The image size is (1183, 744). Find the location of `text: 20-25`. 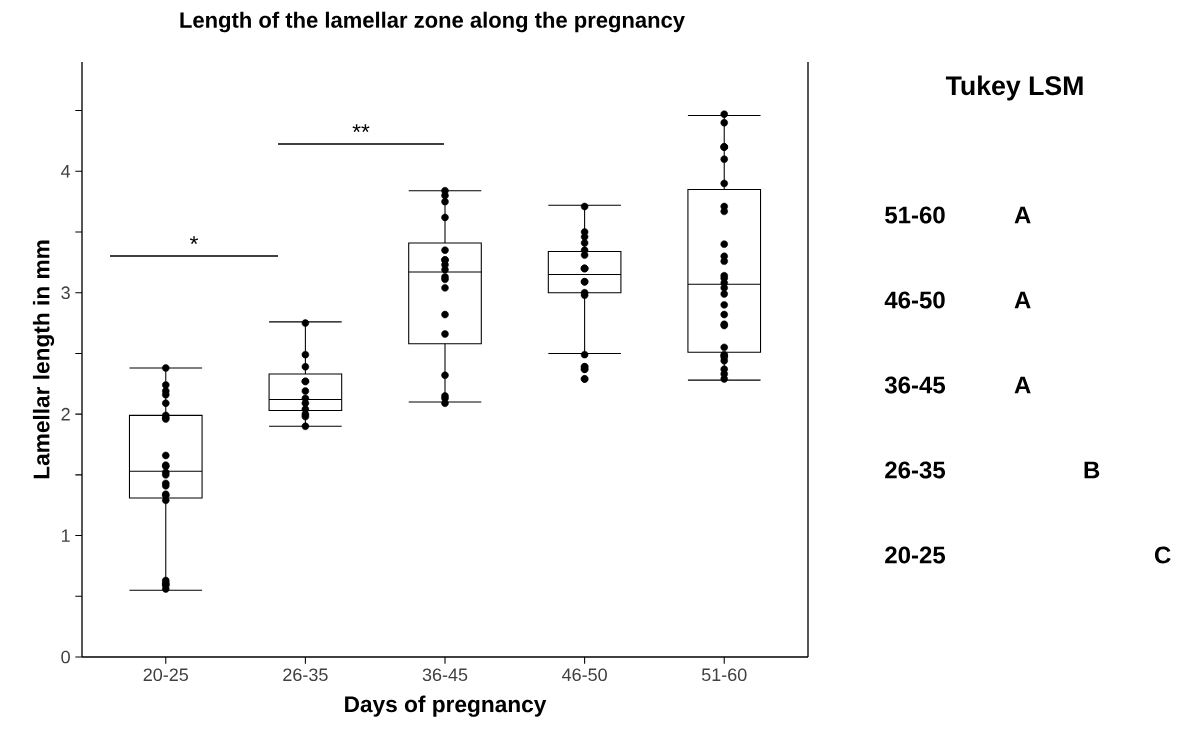

text: 20-25 is located at coordinates (915, 555).